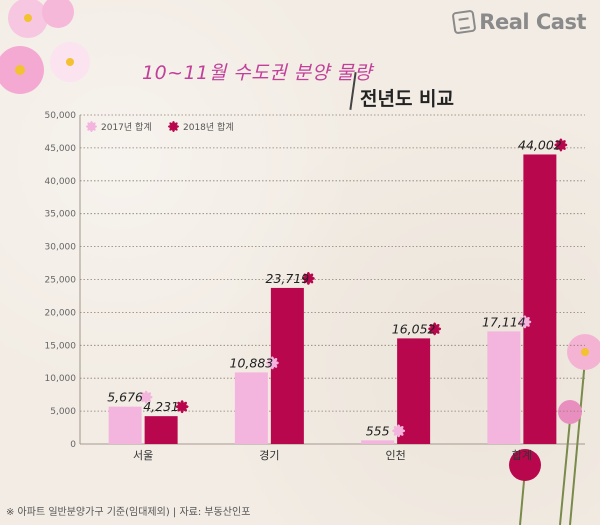 This screenshot has height=525, width=600. I want to click on chart-title: 10~11월 수도권 분양 물량, so click(257, 73).